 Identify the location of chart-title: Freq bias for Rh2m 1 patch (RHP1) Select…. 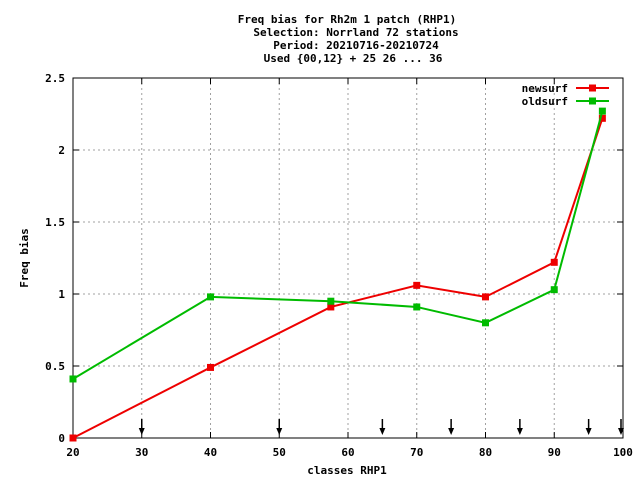
(348, 39).